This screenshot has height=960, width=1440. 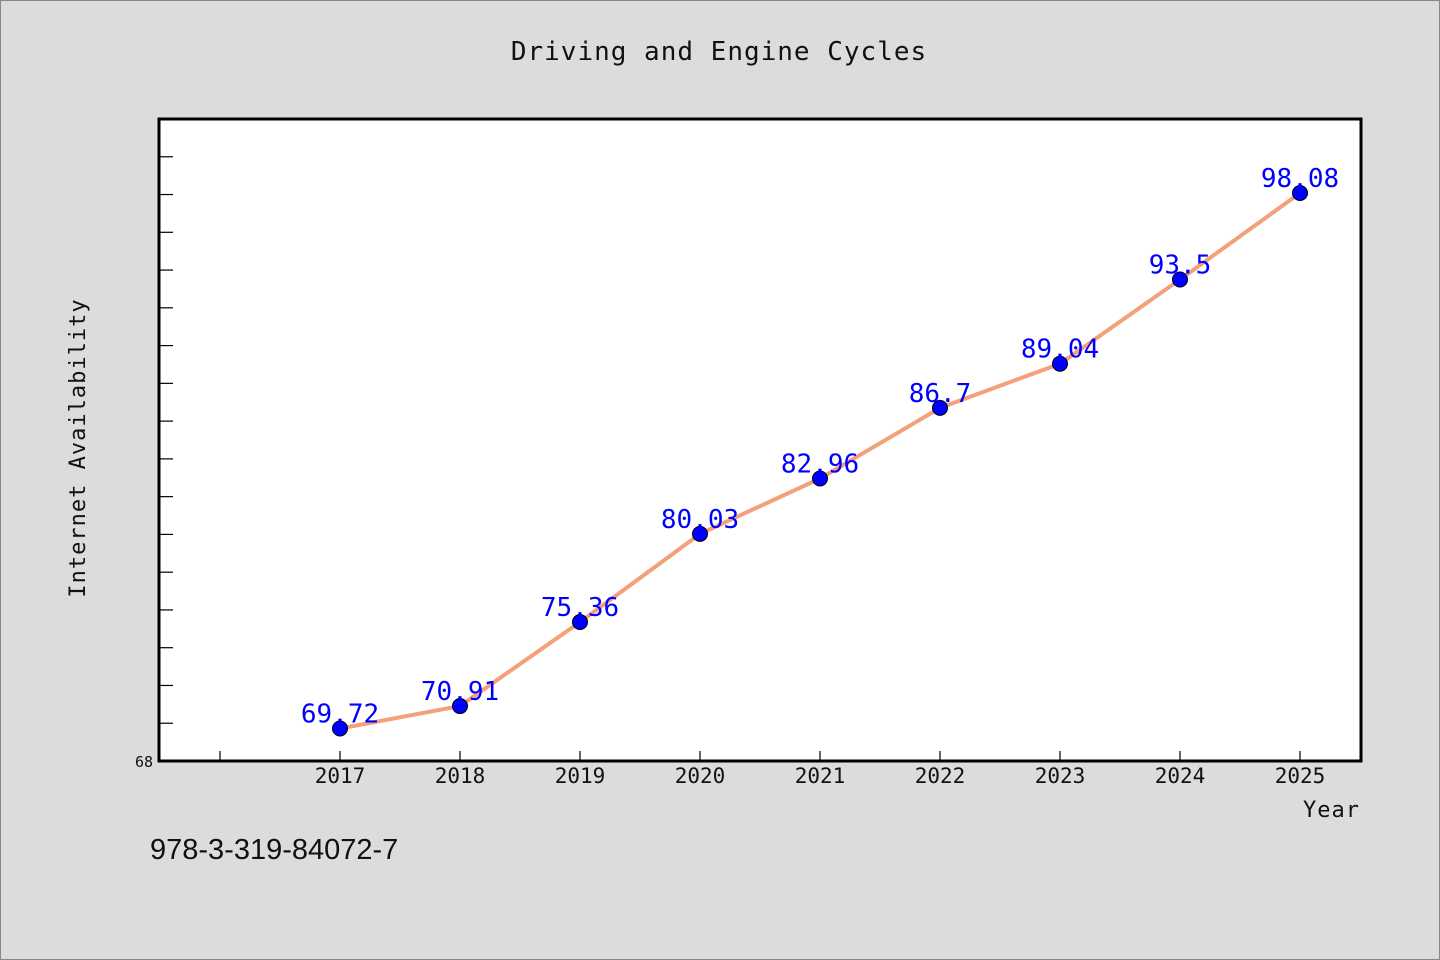 I want to click on data-label: 93.5, so click(x=1180, y=266).